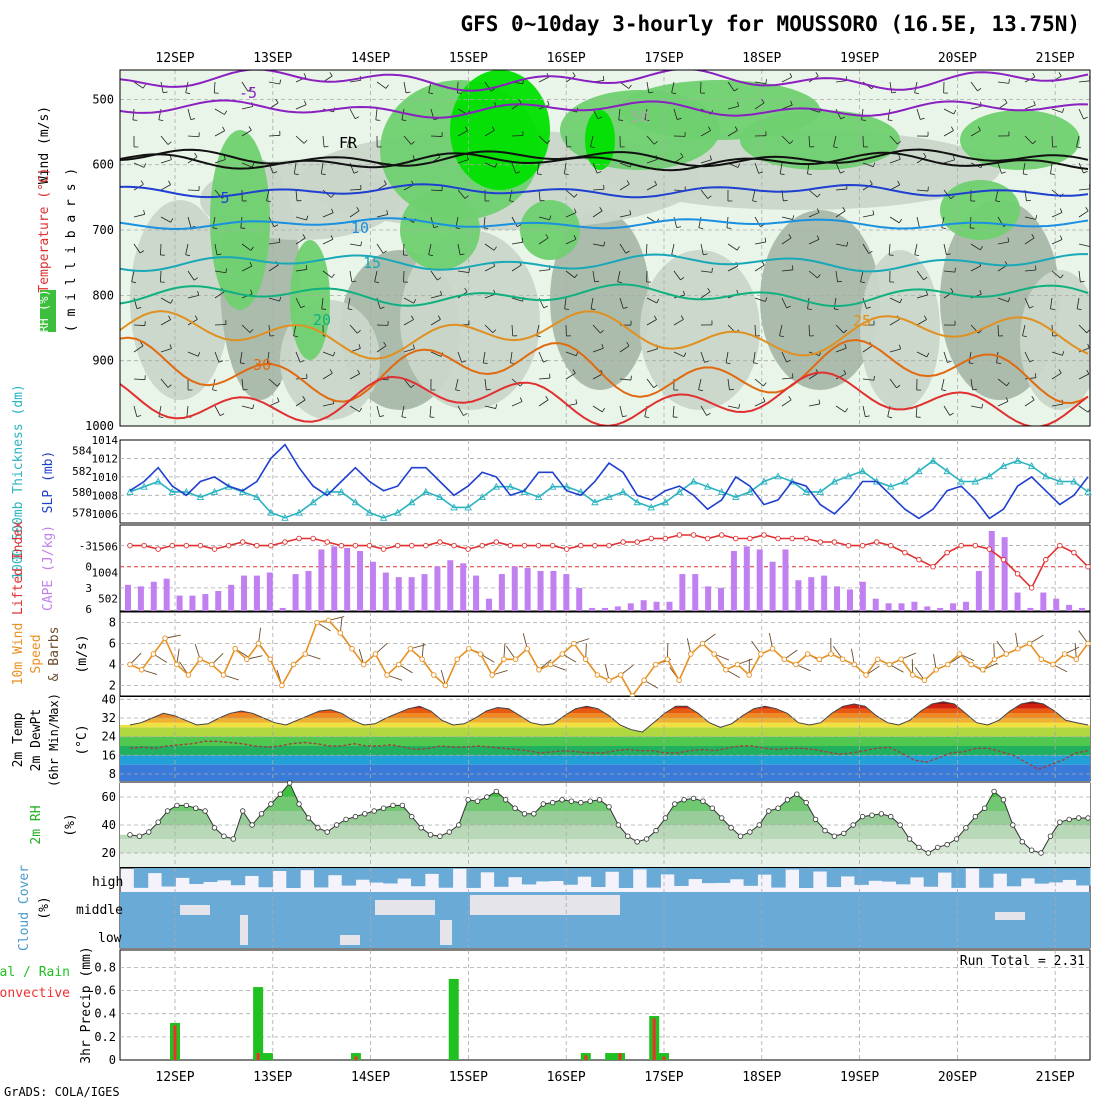 The image size is (1100, 1100). I want to click on isotherm-label: -5, so click(248, 93).